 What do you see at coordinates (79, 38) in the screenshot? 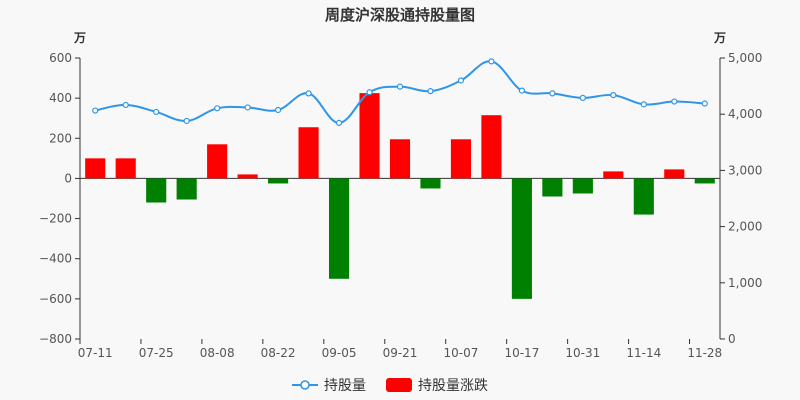
I see `left-axis-unit: 万` at bounding box center [79, 38].